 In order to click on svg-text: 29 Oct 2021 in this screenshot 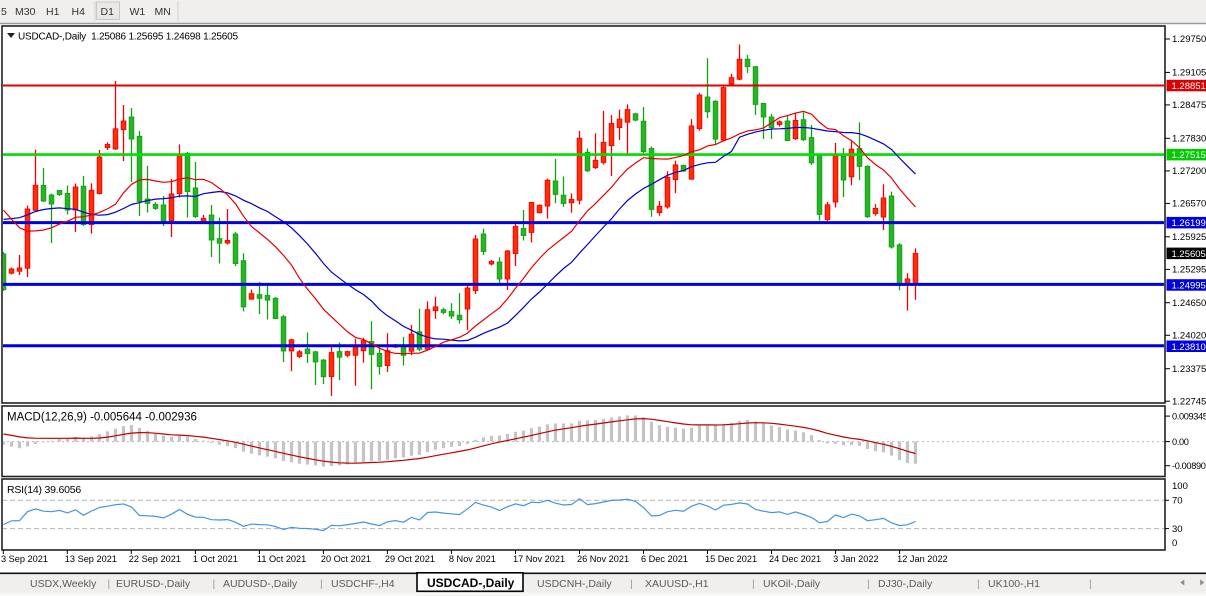, I will do `click(410, 559)`.